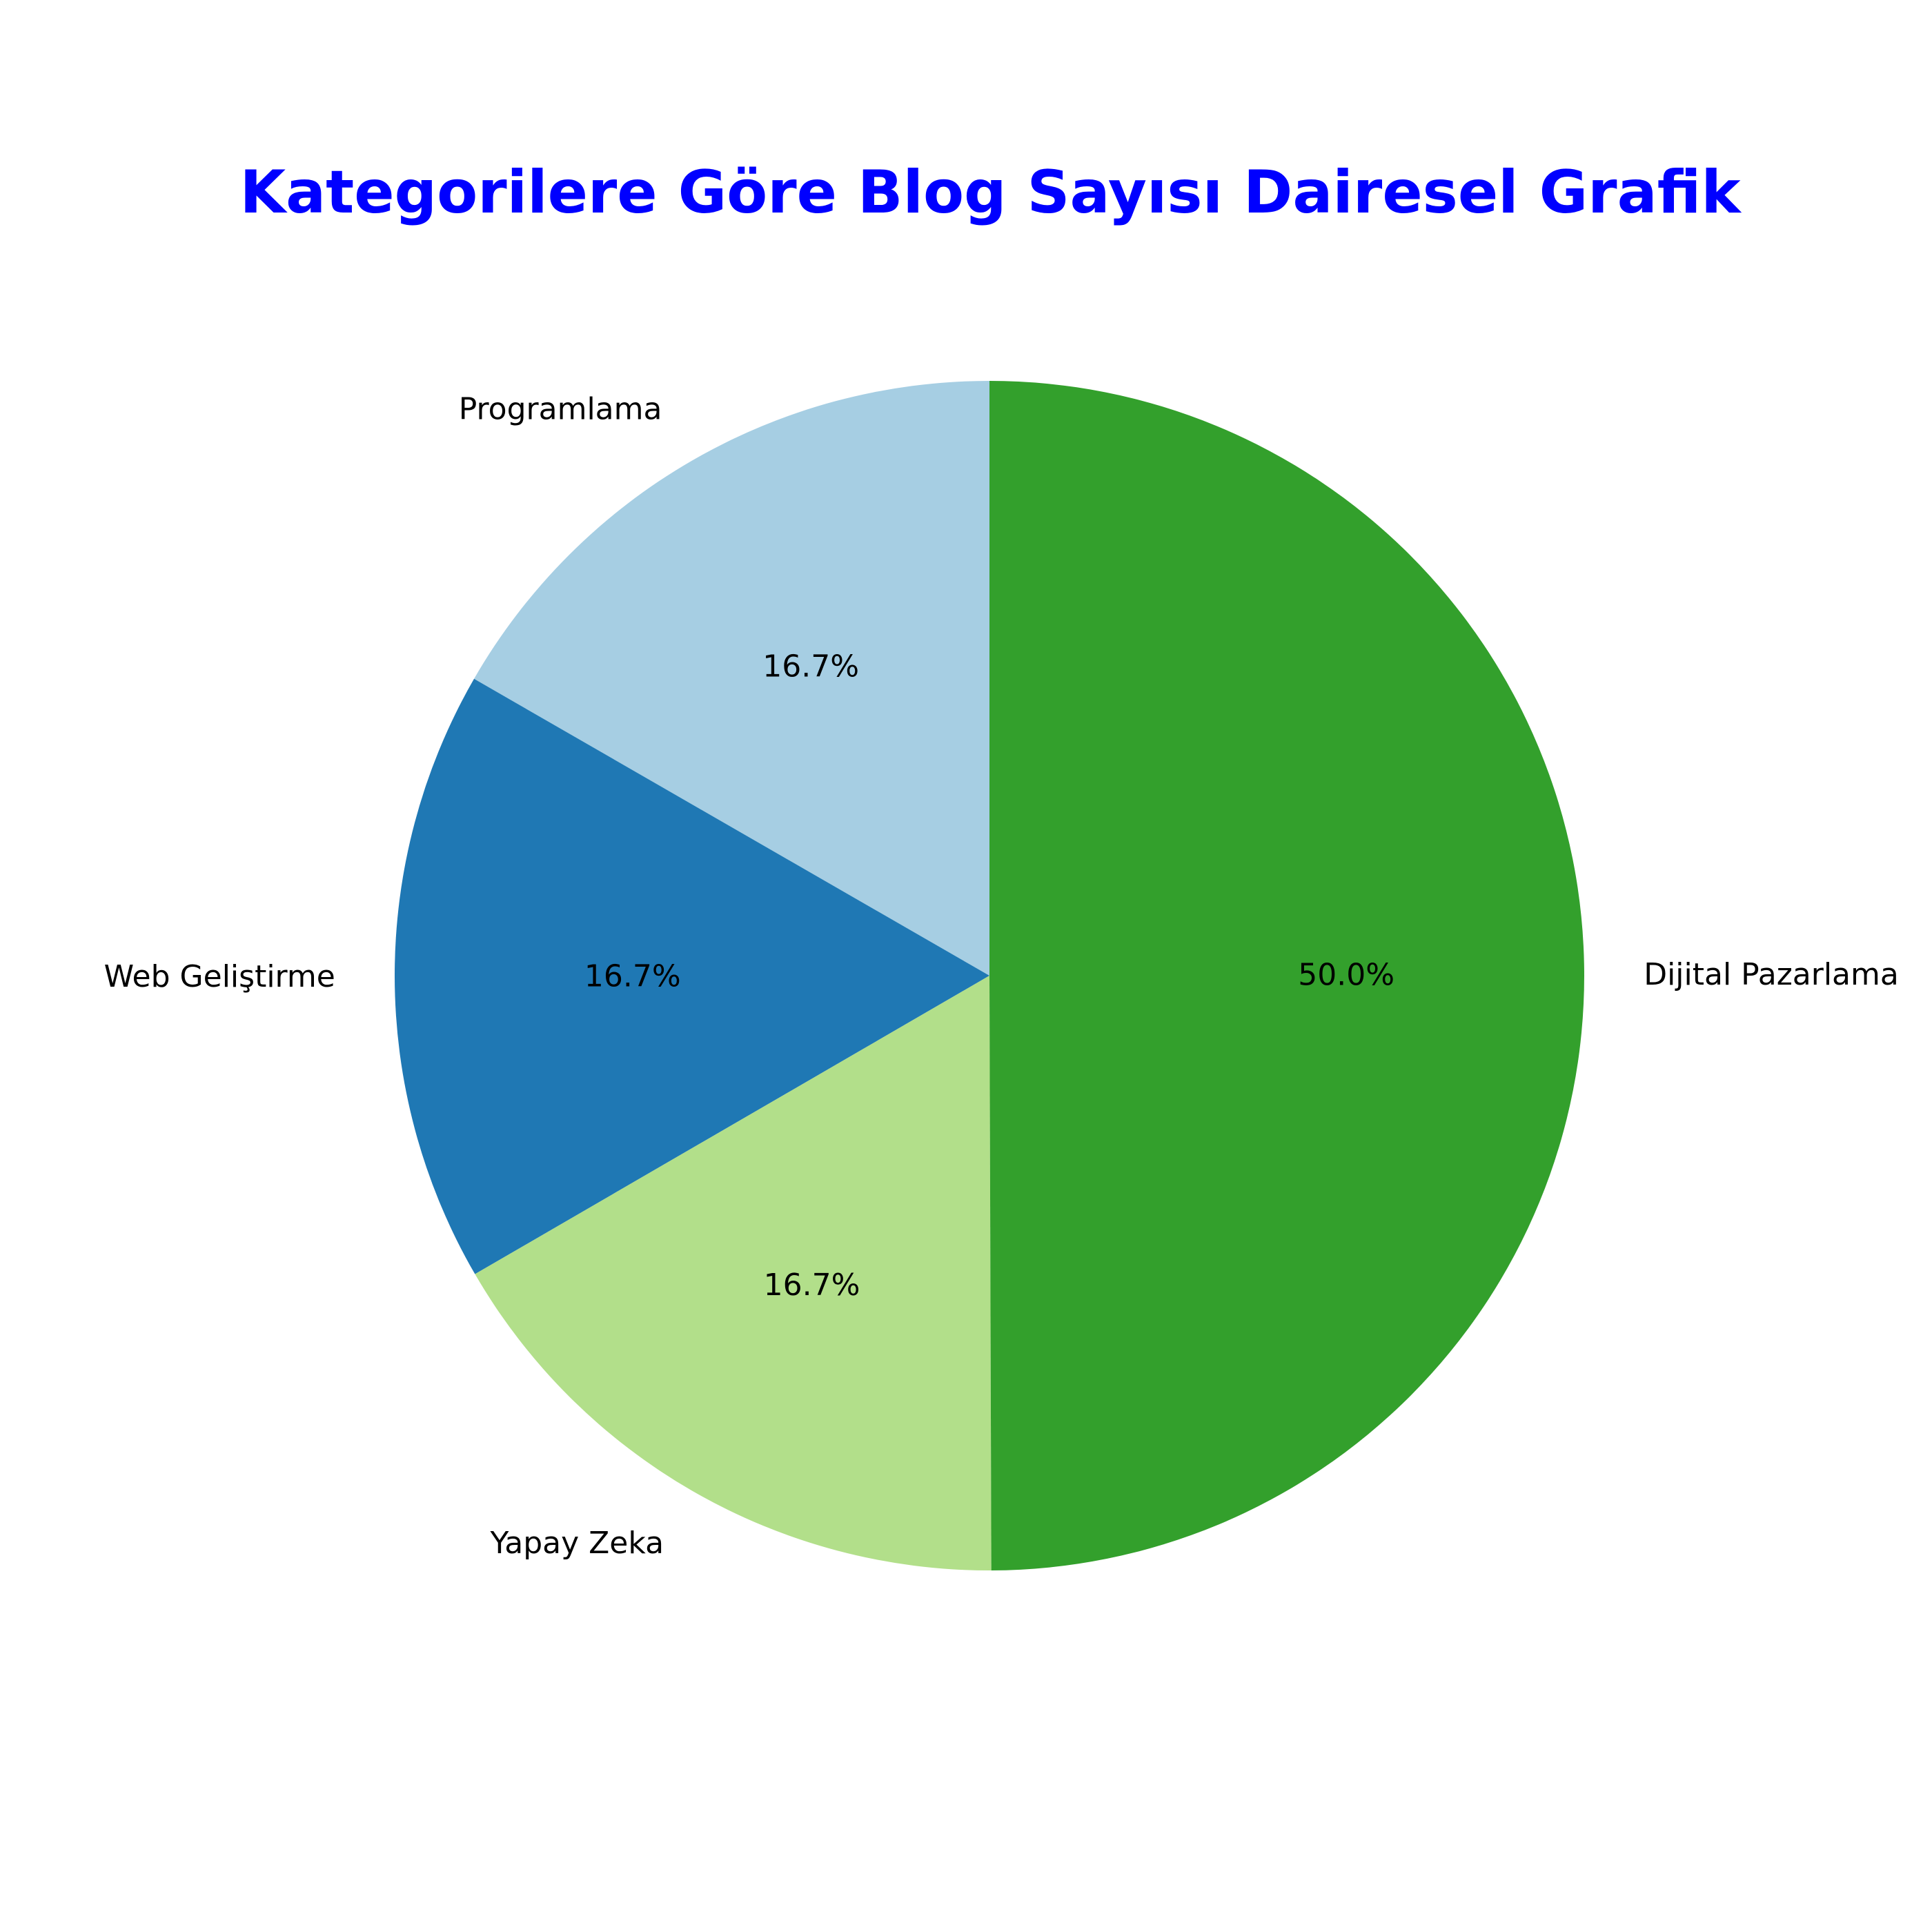 The width and height of the screenshot is (1932, 1932). What do you see at coordinates (812, 1285) in the screenshot?
I see `slice-percent-yapay-zeka: 16.7%` at bounding box center [812, 1285].